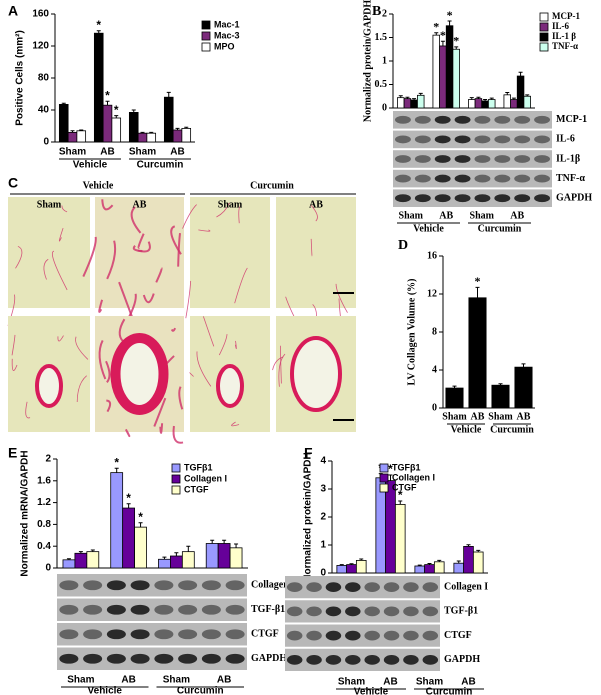  Describe the element at coordinates (227, 35) in the screenshot. I see `legend-label: Mac-3` at that location.